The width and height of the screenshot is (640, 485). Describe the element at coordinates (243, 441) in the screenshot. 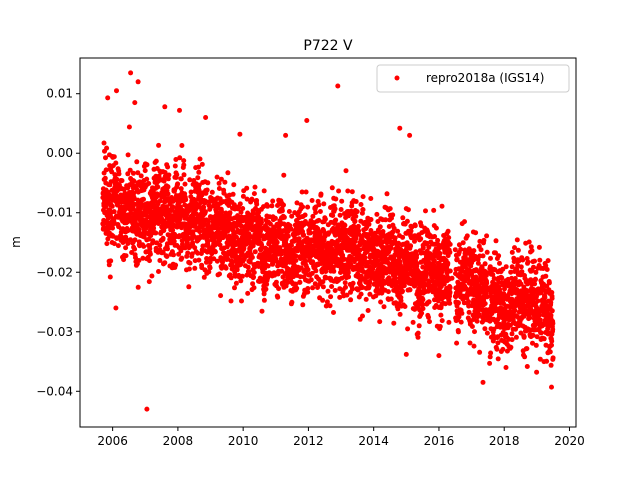

I see `x-tick-label: 2010` at that location.